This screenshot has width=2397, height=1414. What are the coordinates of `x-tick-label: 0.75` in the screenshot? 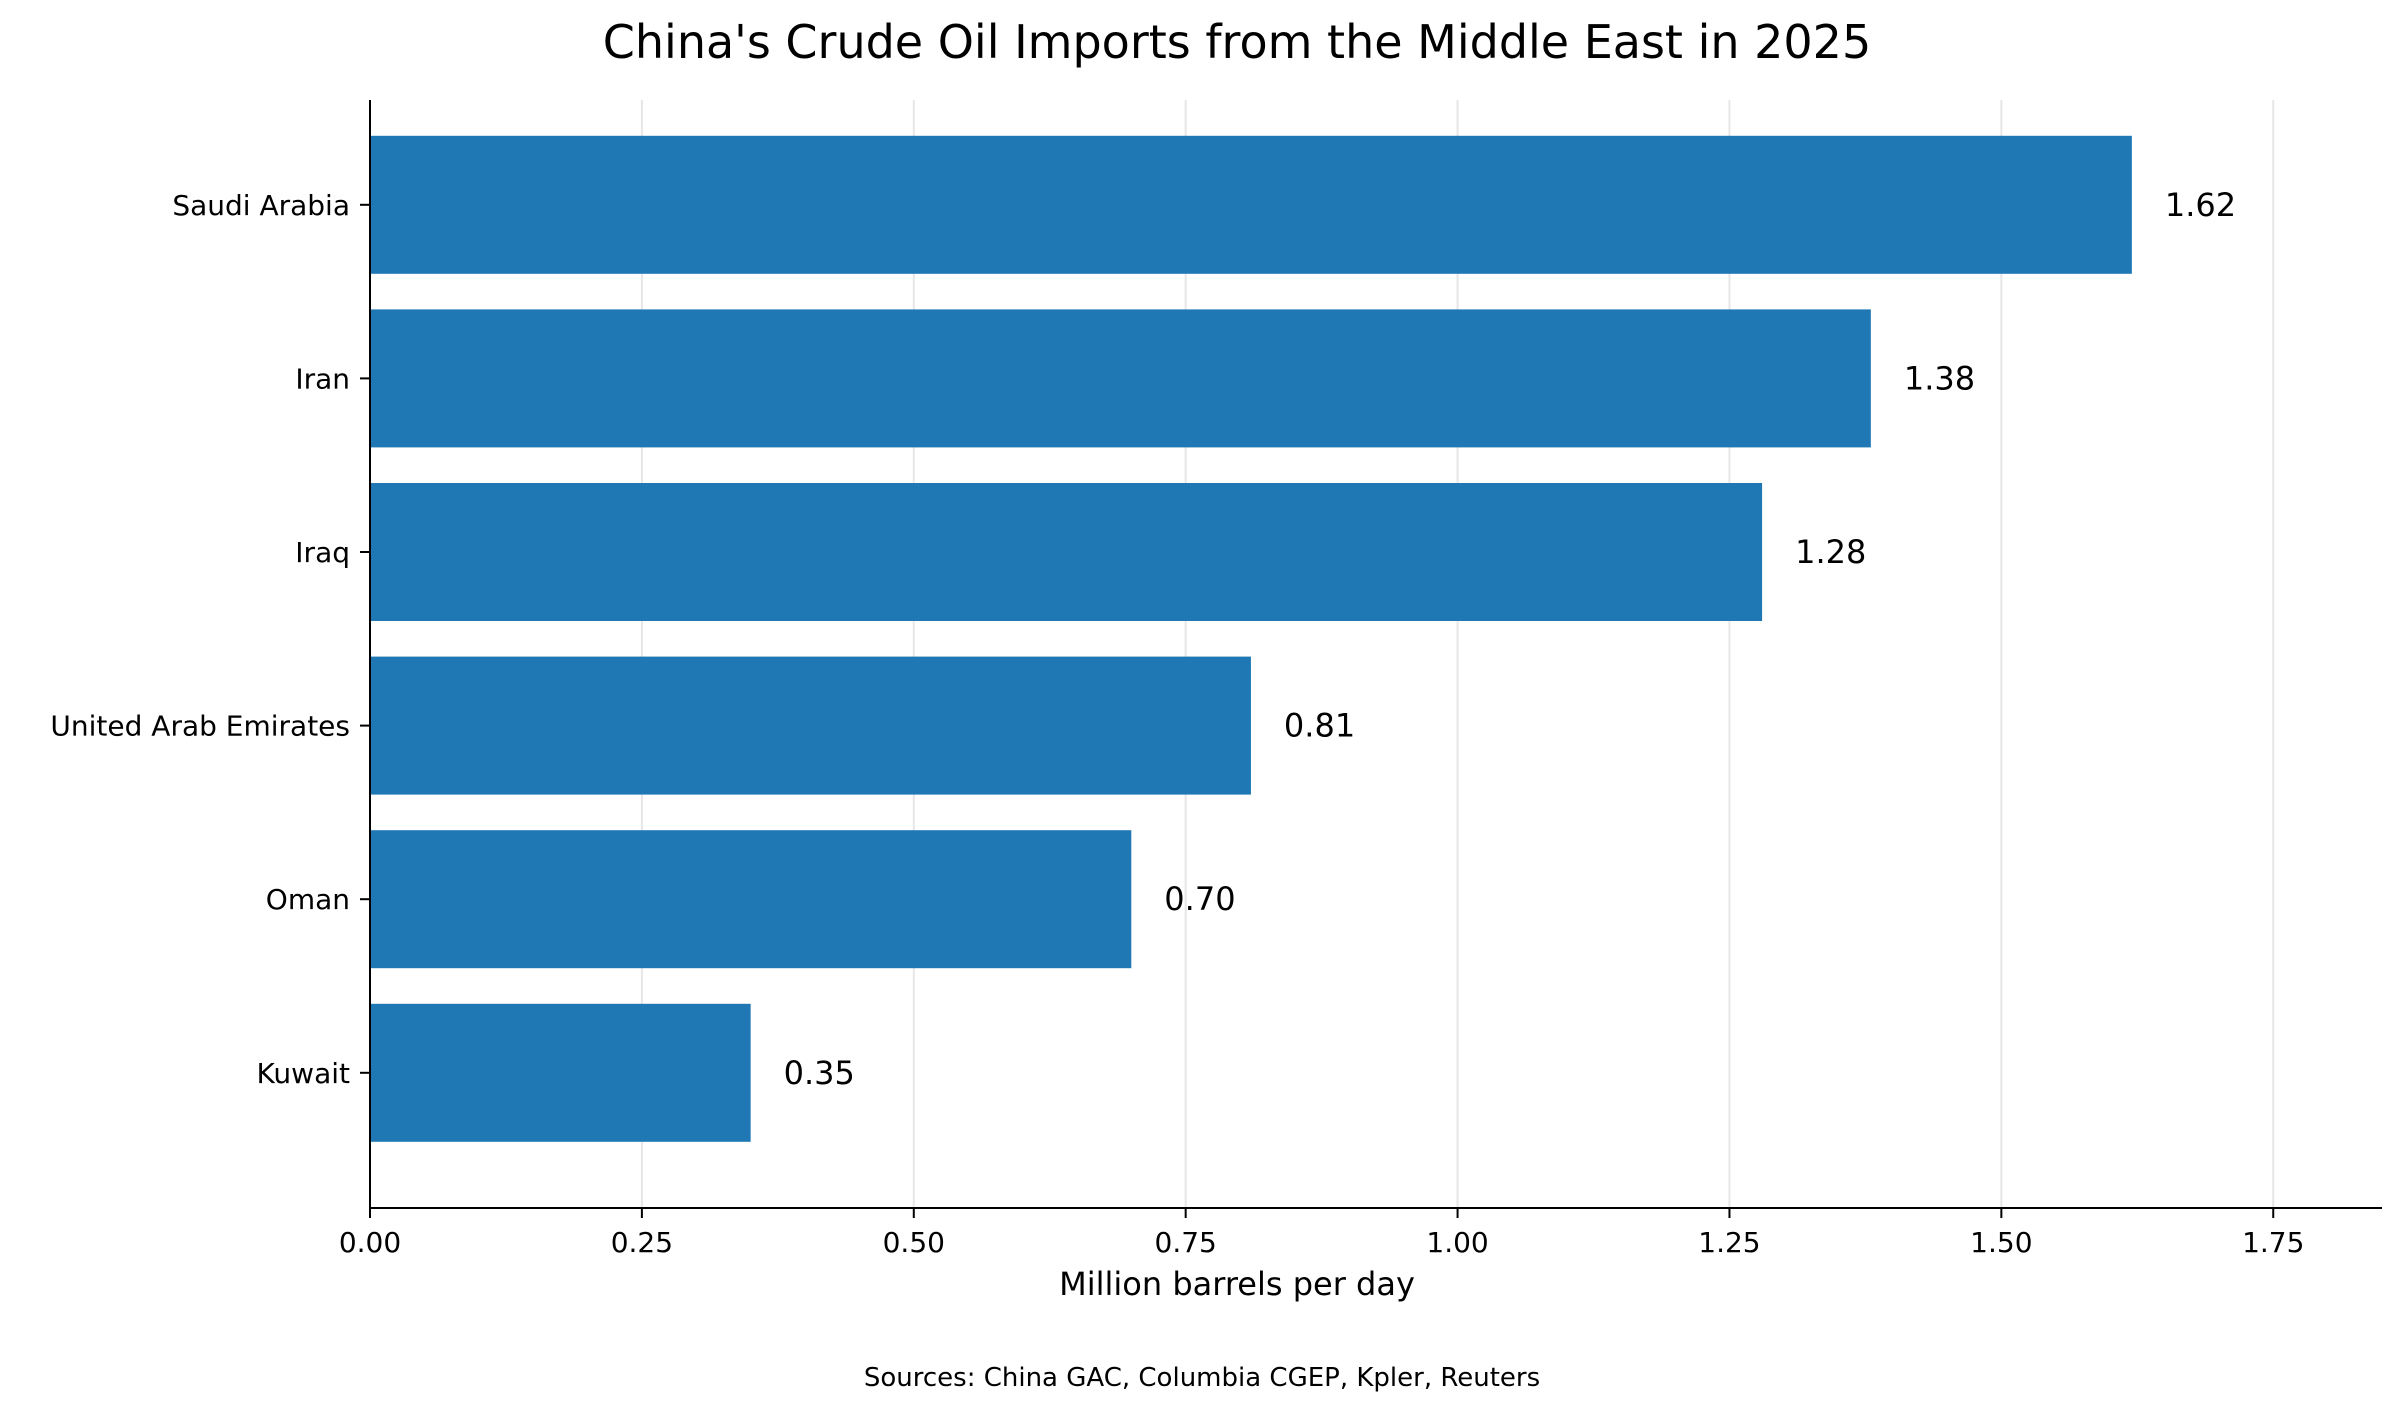 It's located at (1186, 1242).